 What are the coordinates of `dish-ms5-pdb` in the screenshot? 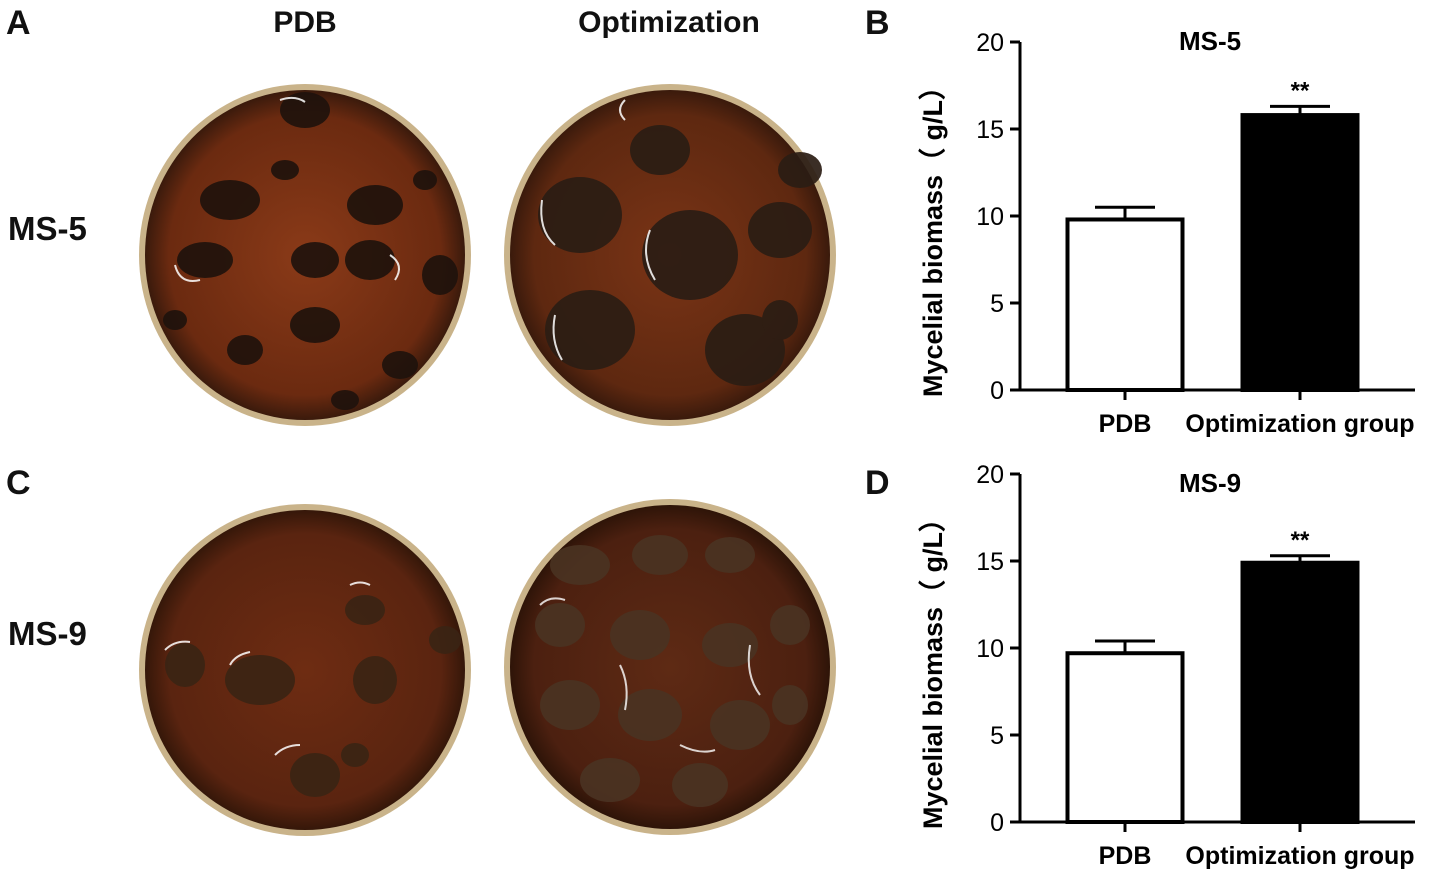 It's located at (305, 255).